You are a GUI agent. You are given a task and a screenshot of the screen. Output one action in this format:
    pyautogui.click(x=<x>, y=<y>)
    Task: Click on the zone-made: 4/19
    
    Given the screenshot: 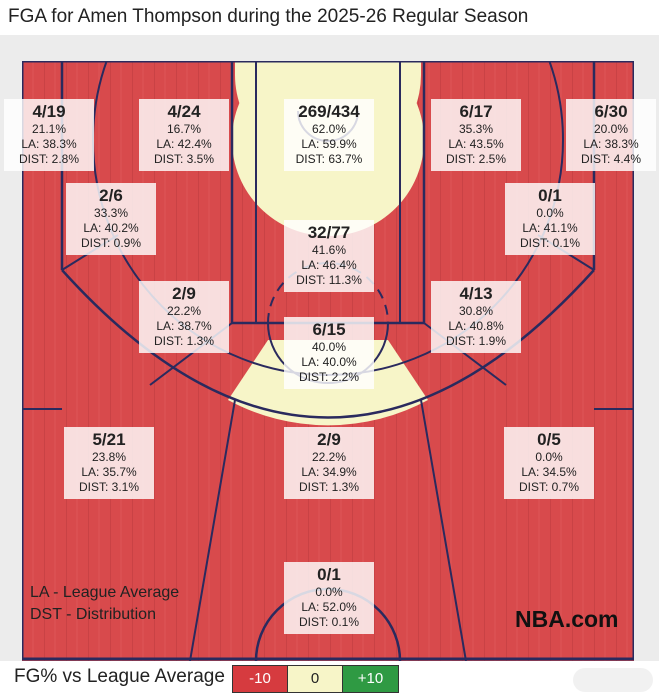 What is the action you would take?
    pyautogui.click(x=49, y=111)
    